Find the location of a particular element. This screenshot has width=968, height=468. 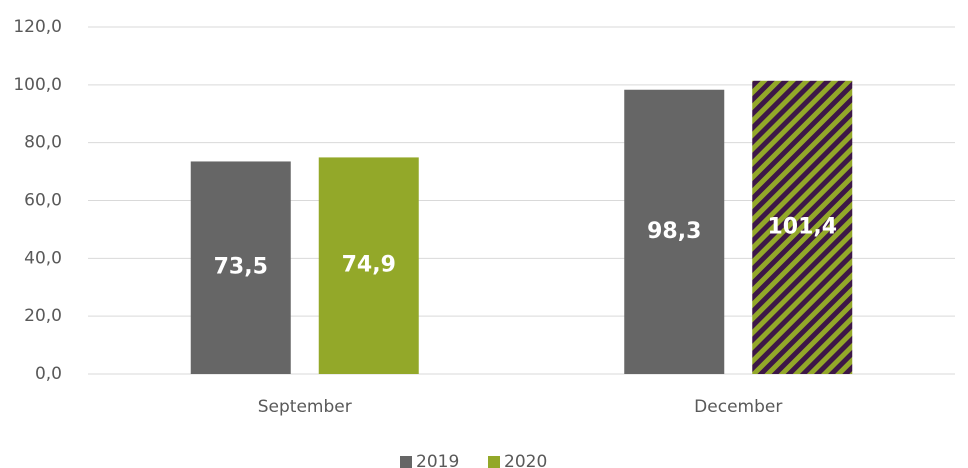

value-label: 73,5 is located at coordinates (241, 267).